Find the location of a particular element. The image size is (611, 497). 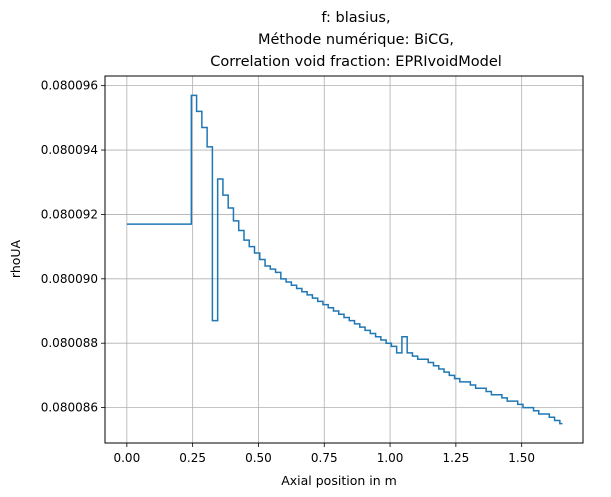

chart-title-line-3: Correlation void fraction: EPRIvoidModel is located at coordinates (356, 62).